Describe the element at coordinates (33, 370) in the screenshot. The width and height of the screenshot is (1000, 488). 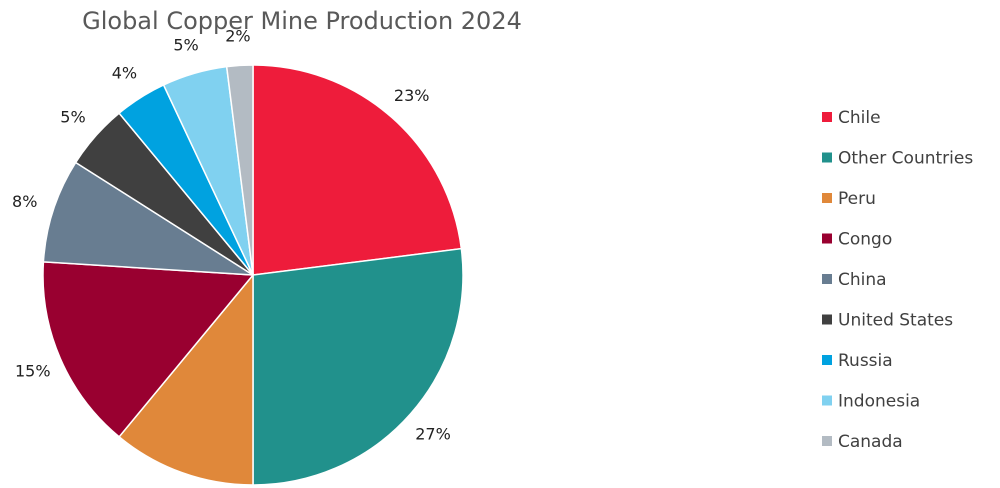
I see `slice-label-congo: 15%` at that location.